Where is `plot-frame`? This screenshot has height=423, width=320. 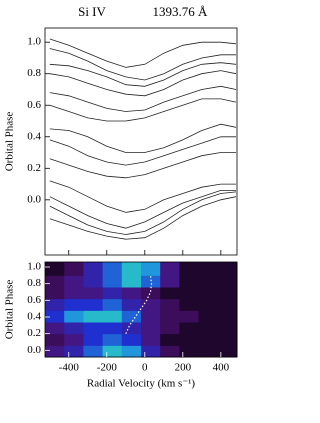
plot-frame is located at coordinates (141, 309).